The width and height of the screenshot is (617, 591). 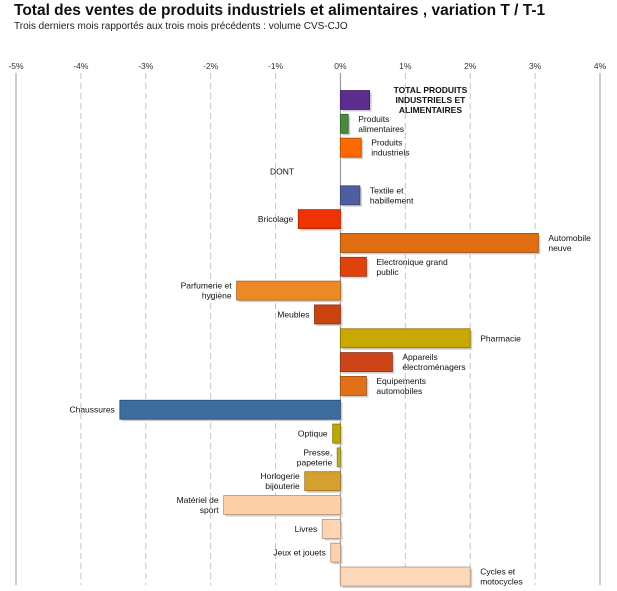 What do you see at coordinates (381, 124) in the screenshot?
I see `category-produits-alimentaires-label: Produits alimentaires` at bounding box center [381, 124].